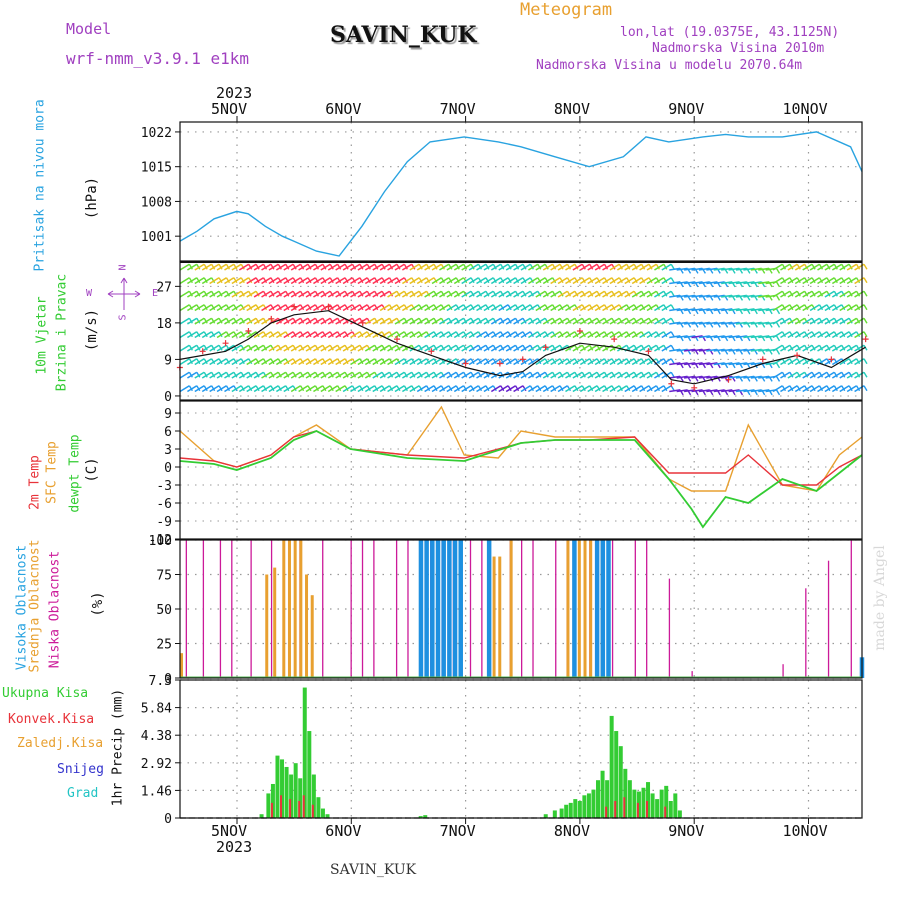 Image resolution: width=900 pixels, height=900 pixels. I want to click on panel-frame, so click(521, 609).